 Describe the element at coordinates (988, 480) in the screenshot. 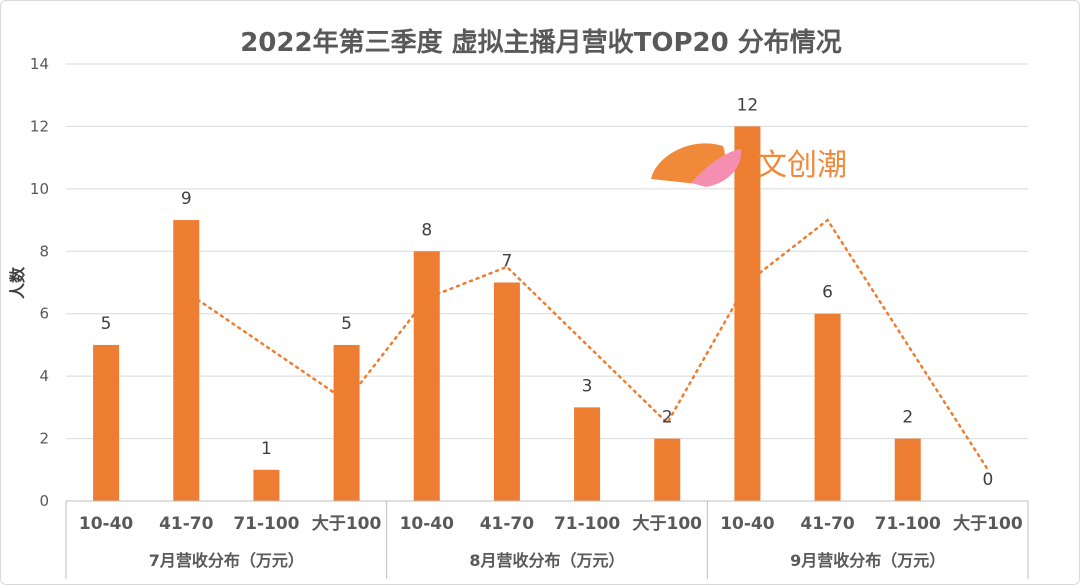

I see `data-label: 0` at that location.